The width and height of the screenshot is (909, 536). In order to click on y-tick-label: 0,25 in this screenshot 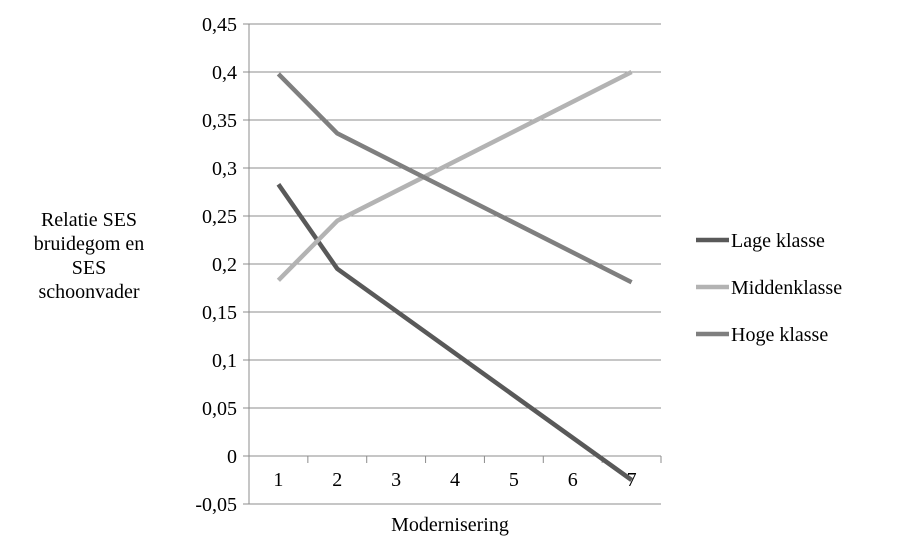, I will do `click(219, 217)`.